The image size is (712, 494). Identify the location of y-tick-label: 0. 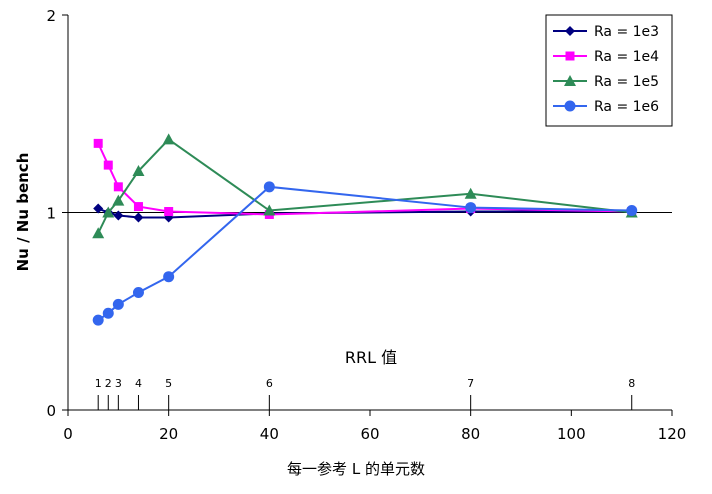
(51, 411).